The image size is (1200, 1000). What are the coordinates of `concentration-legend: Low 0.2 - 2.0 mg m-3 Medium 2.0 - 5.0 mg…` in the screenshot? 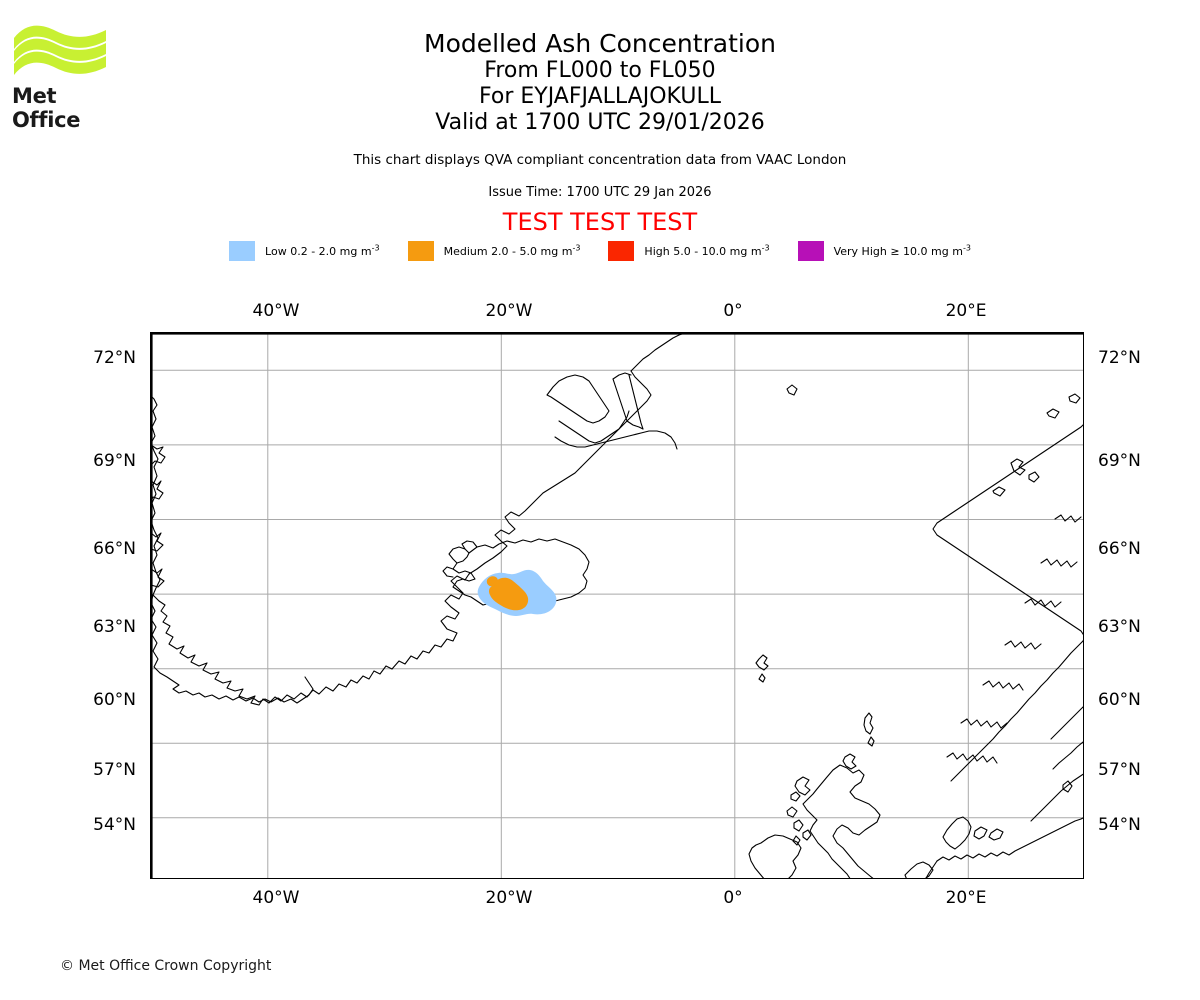 It's located at (600, 251).